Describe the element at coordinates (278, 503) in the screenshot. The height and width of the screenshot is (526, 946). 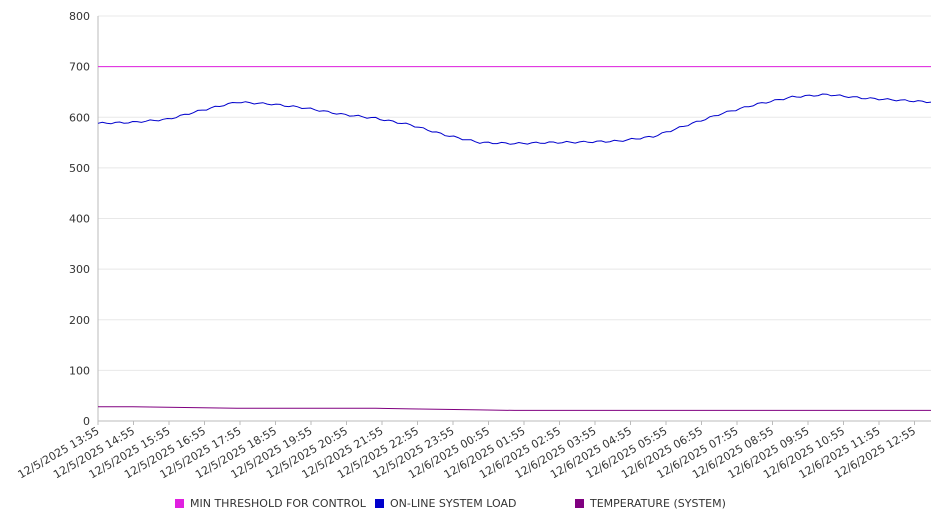
I see `legend-label-min-threshold: MIN THRESHOLD FOR CONTROL` at that location.